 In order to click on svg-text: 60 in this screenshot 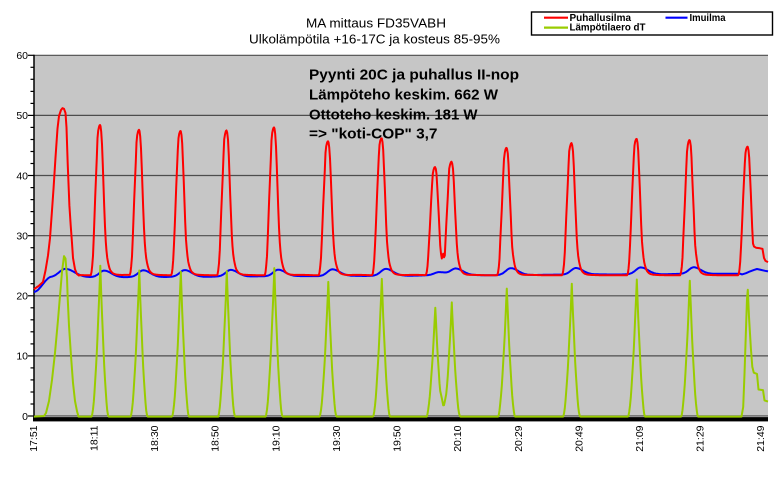, I will do `click(22, 56)`.